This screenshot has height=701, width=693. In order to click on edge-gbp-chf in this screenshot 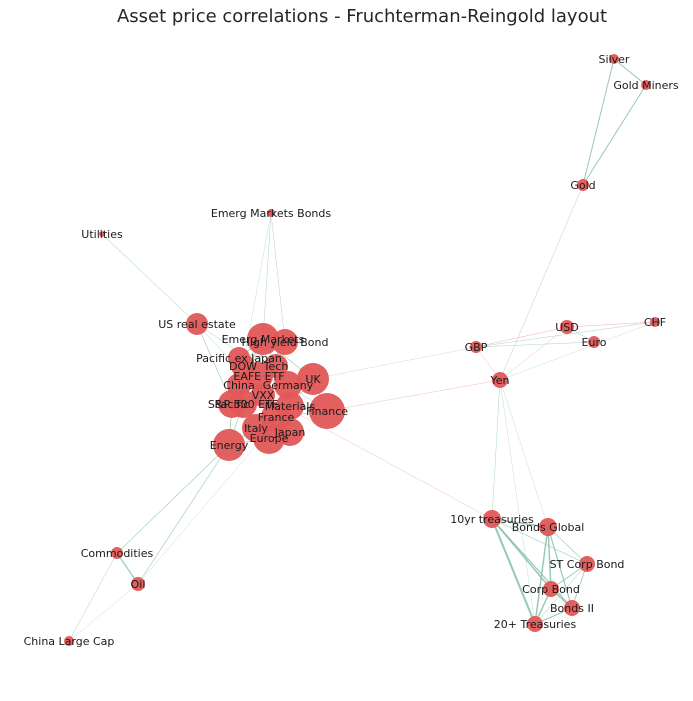, I will do `click(565, 334)`.